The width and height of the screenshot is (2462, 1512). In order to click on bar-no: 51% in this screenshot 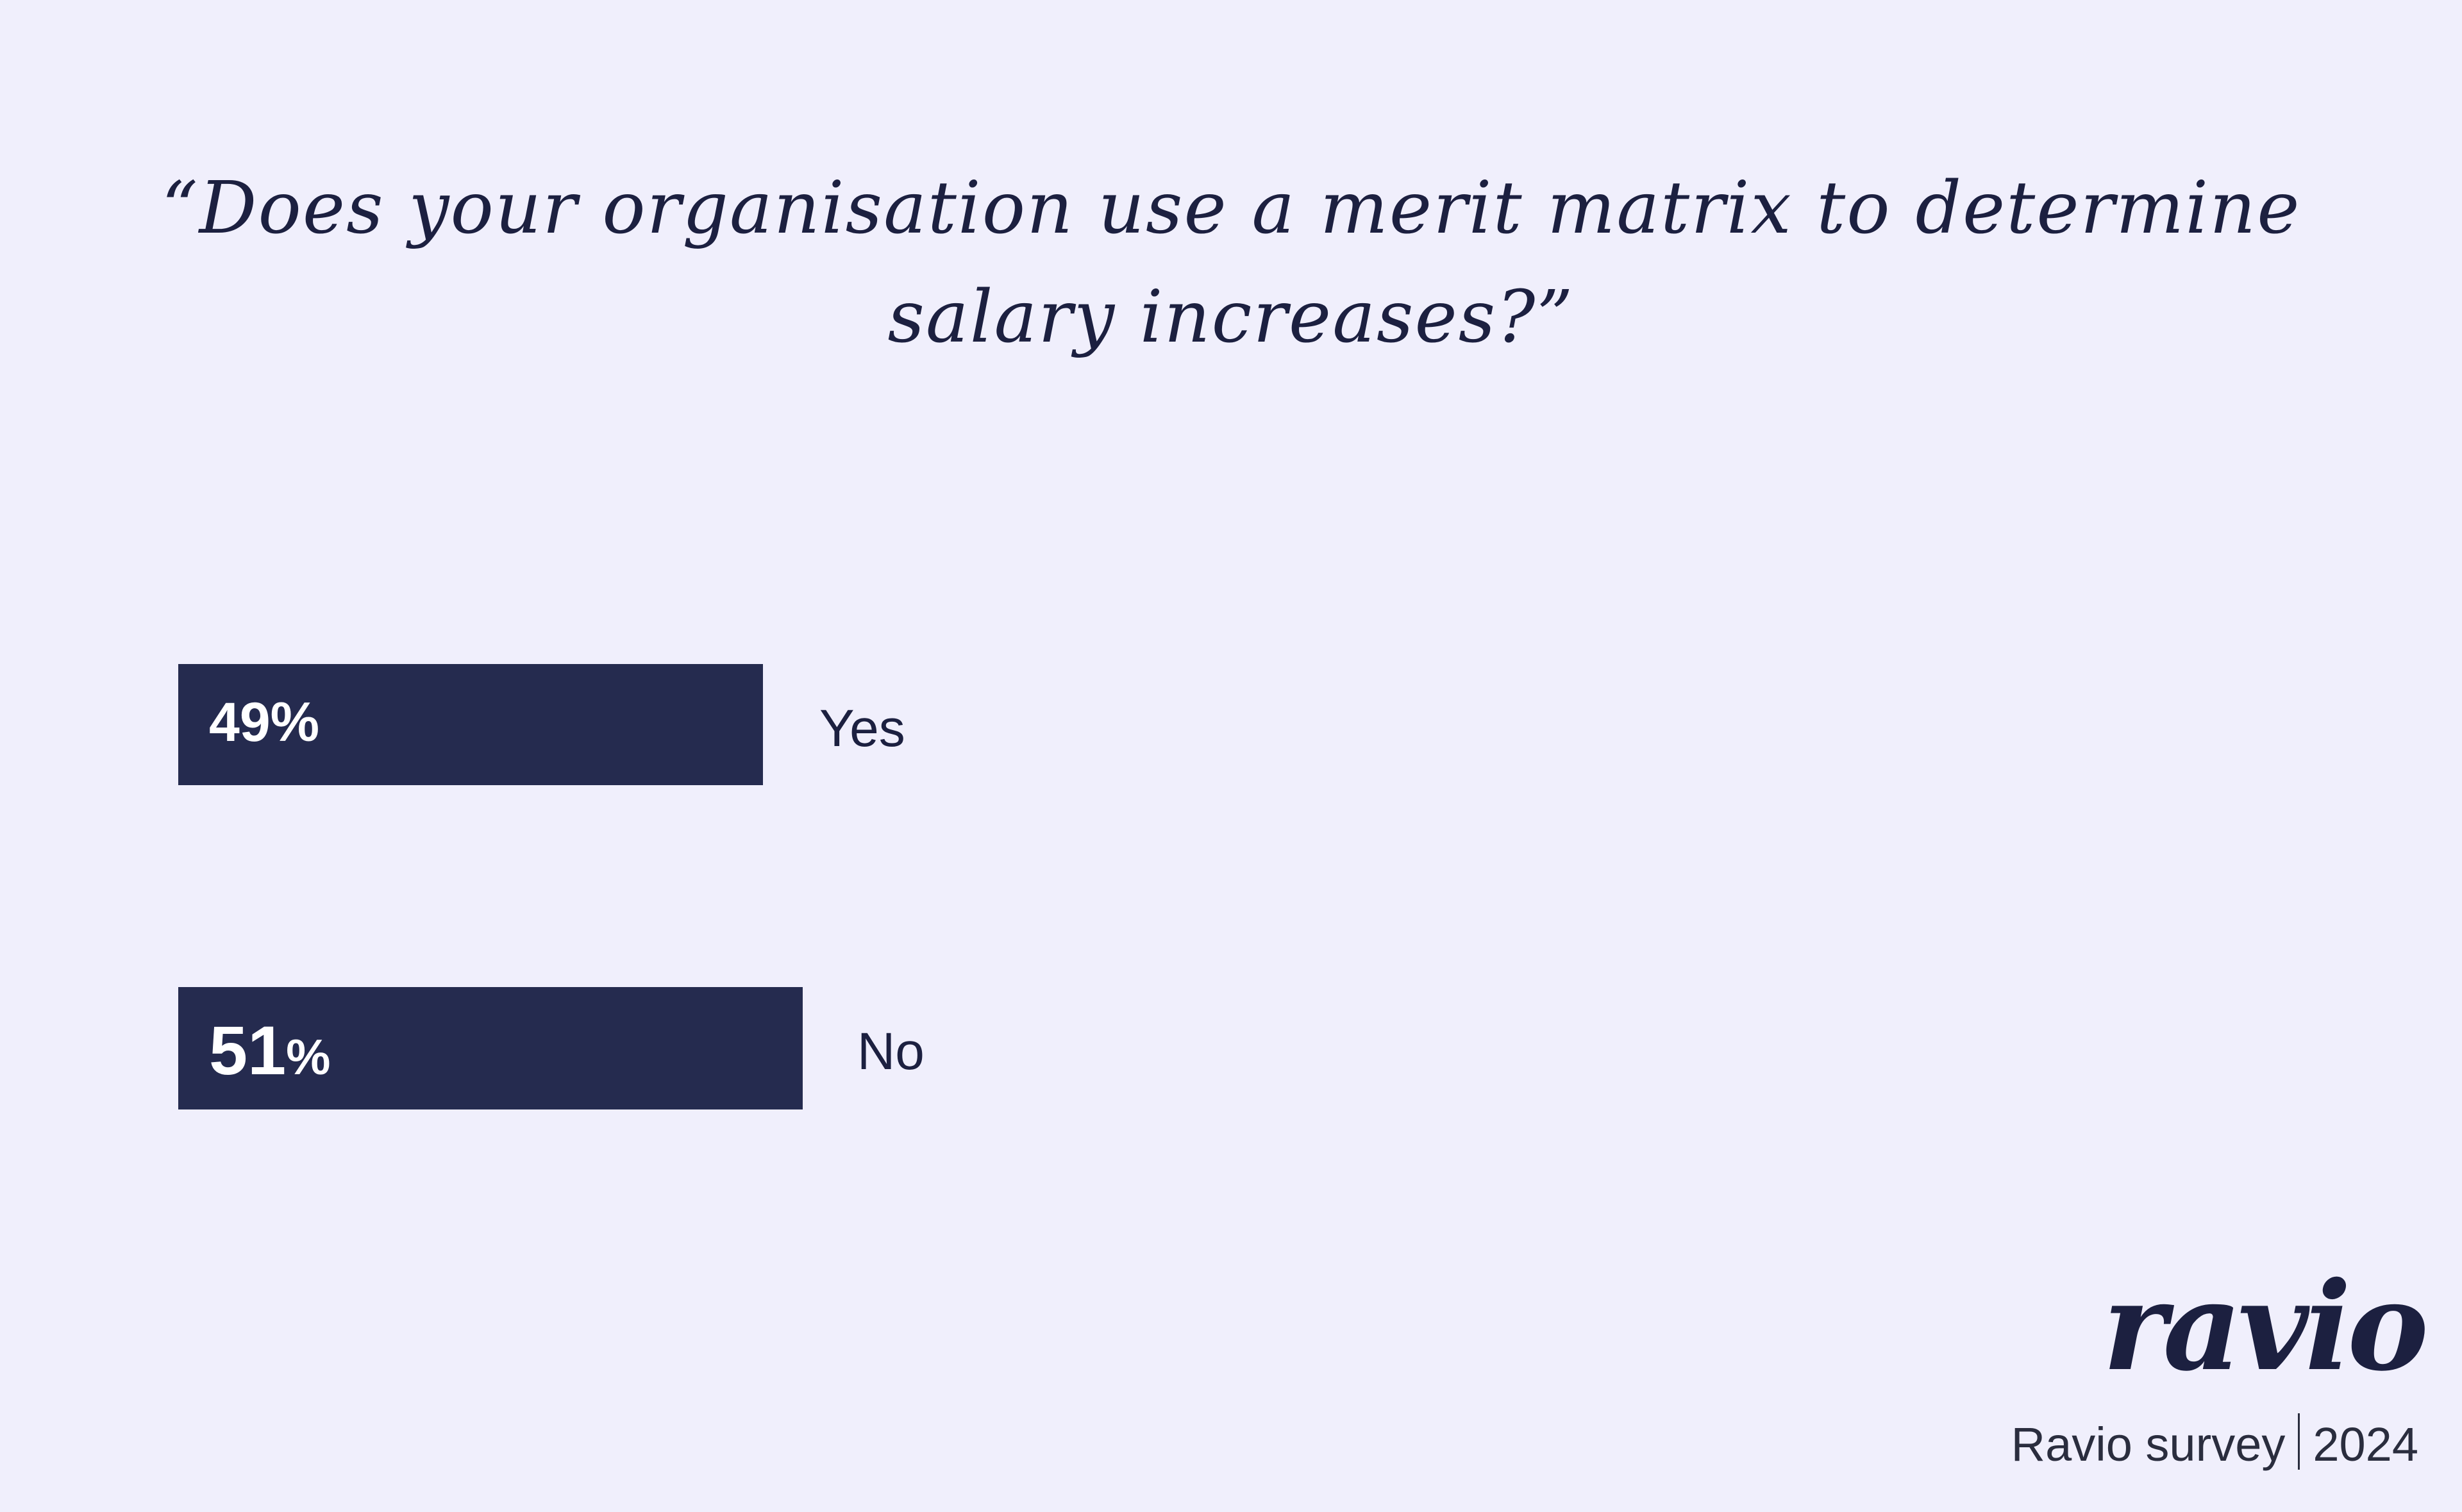, I will do `click(490, 1048)`.